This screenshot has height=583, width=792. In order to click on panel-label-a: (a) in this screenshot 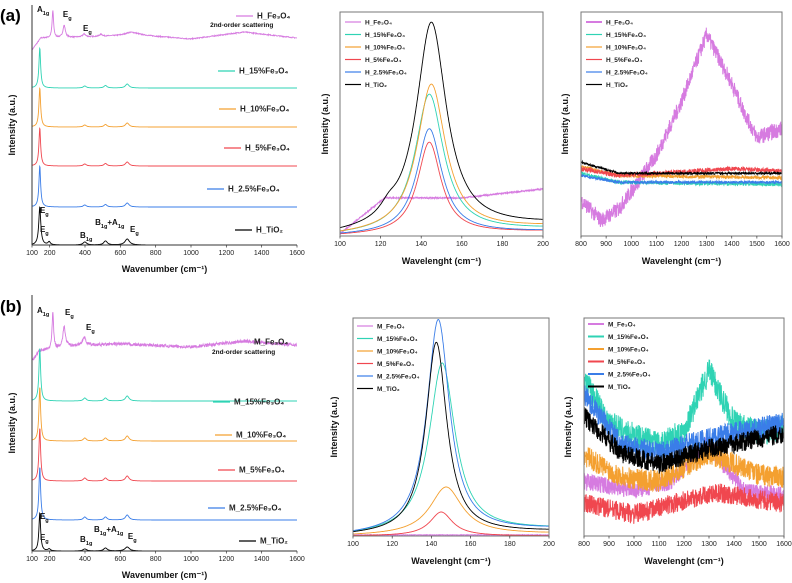, I will do `click(10, 15)`.